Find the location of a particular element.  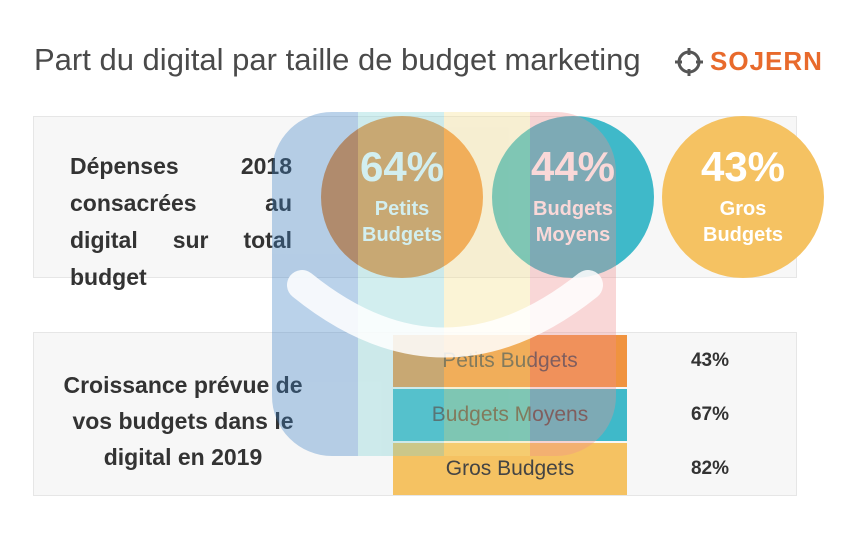

bar-budgets-moyens: Budgets Moyens is located at coordinates (510, 415).